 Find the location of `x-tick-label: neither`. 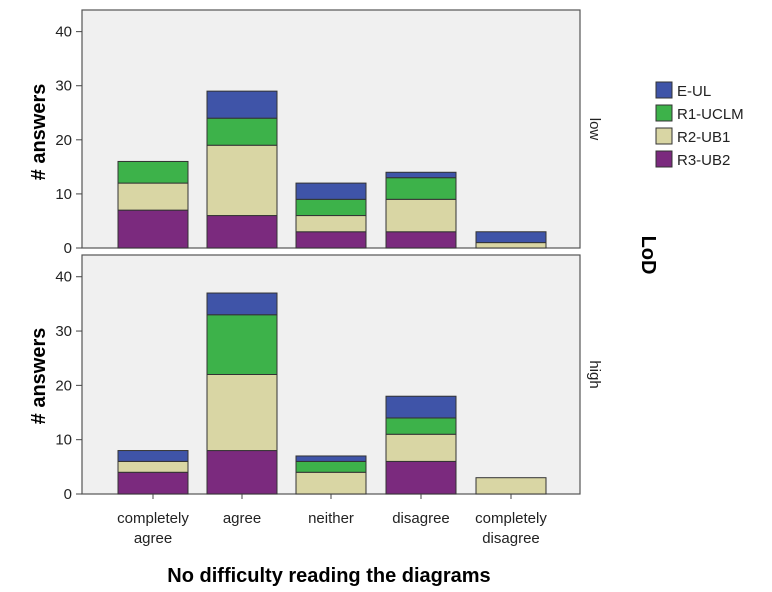

x-tick-label: neither is located at coordinates (331, 518).